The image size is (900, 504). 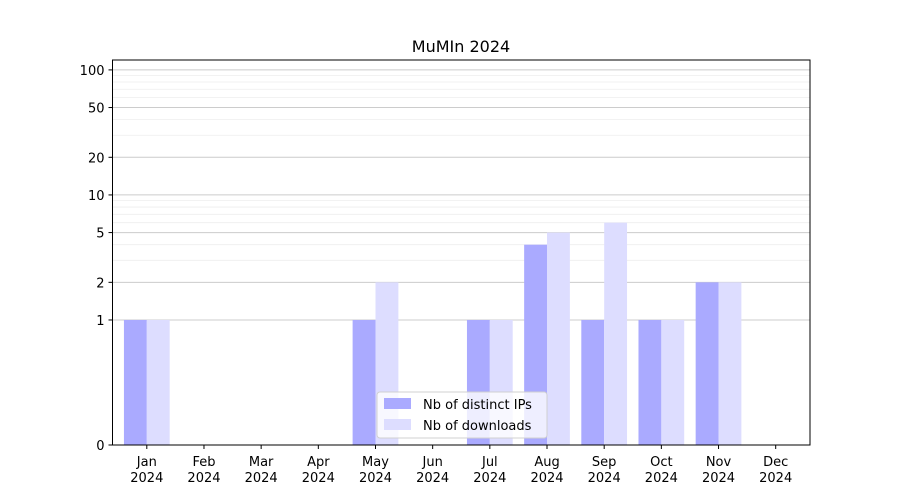 I want to click on legend-box, so click(x=462, y=415).